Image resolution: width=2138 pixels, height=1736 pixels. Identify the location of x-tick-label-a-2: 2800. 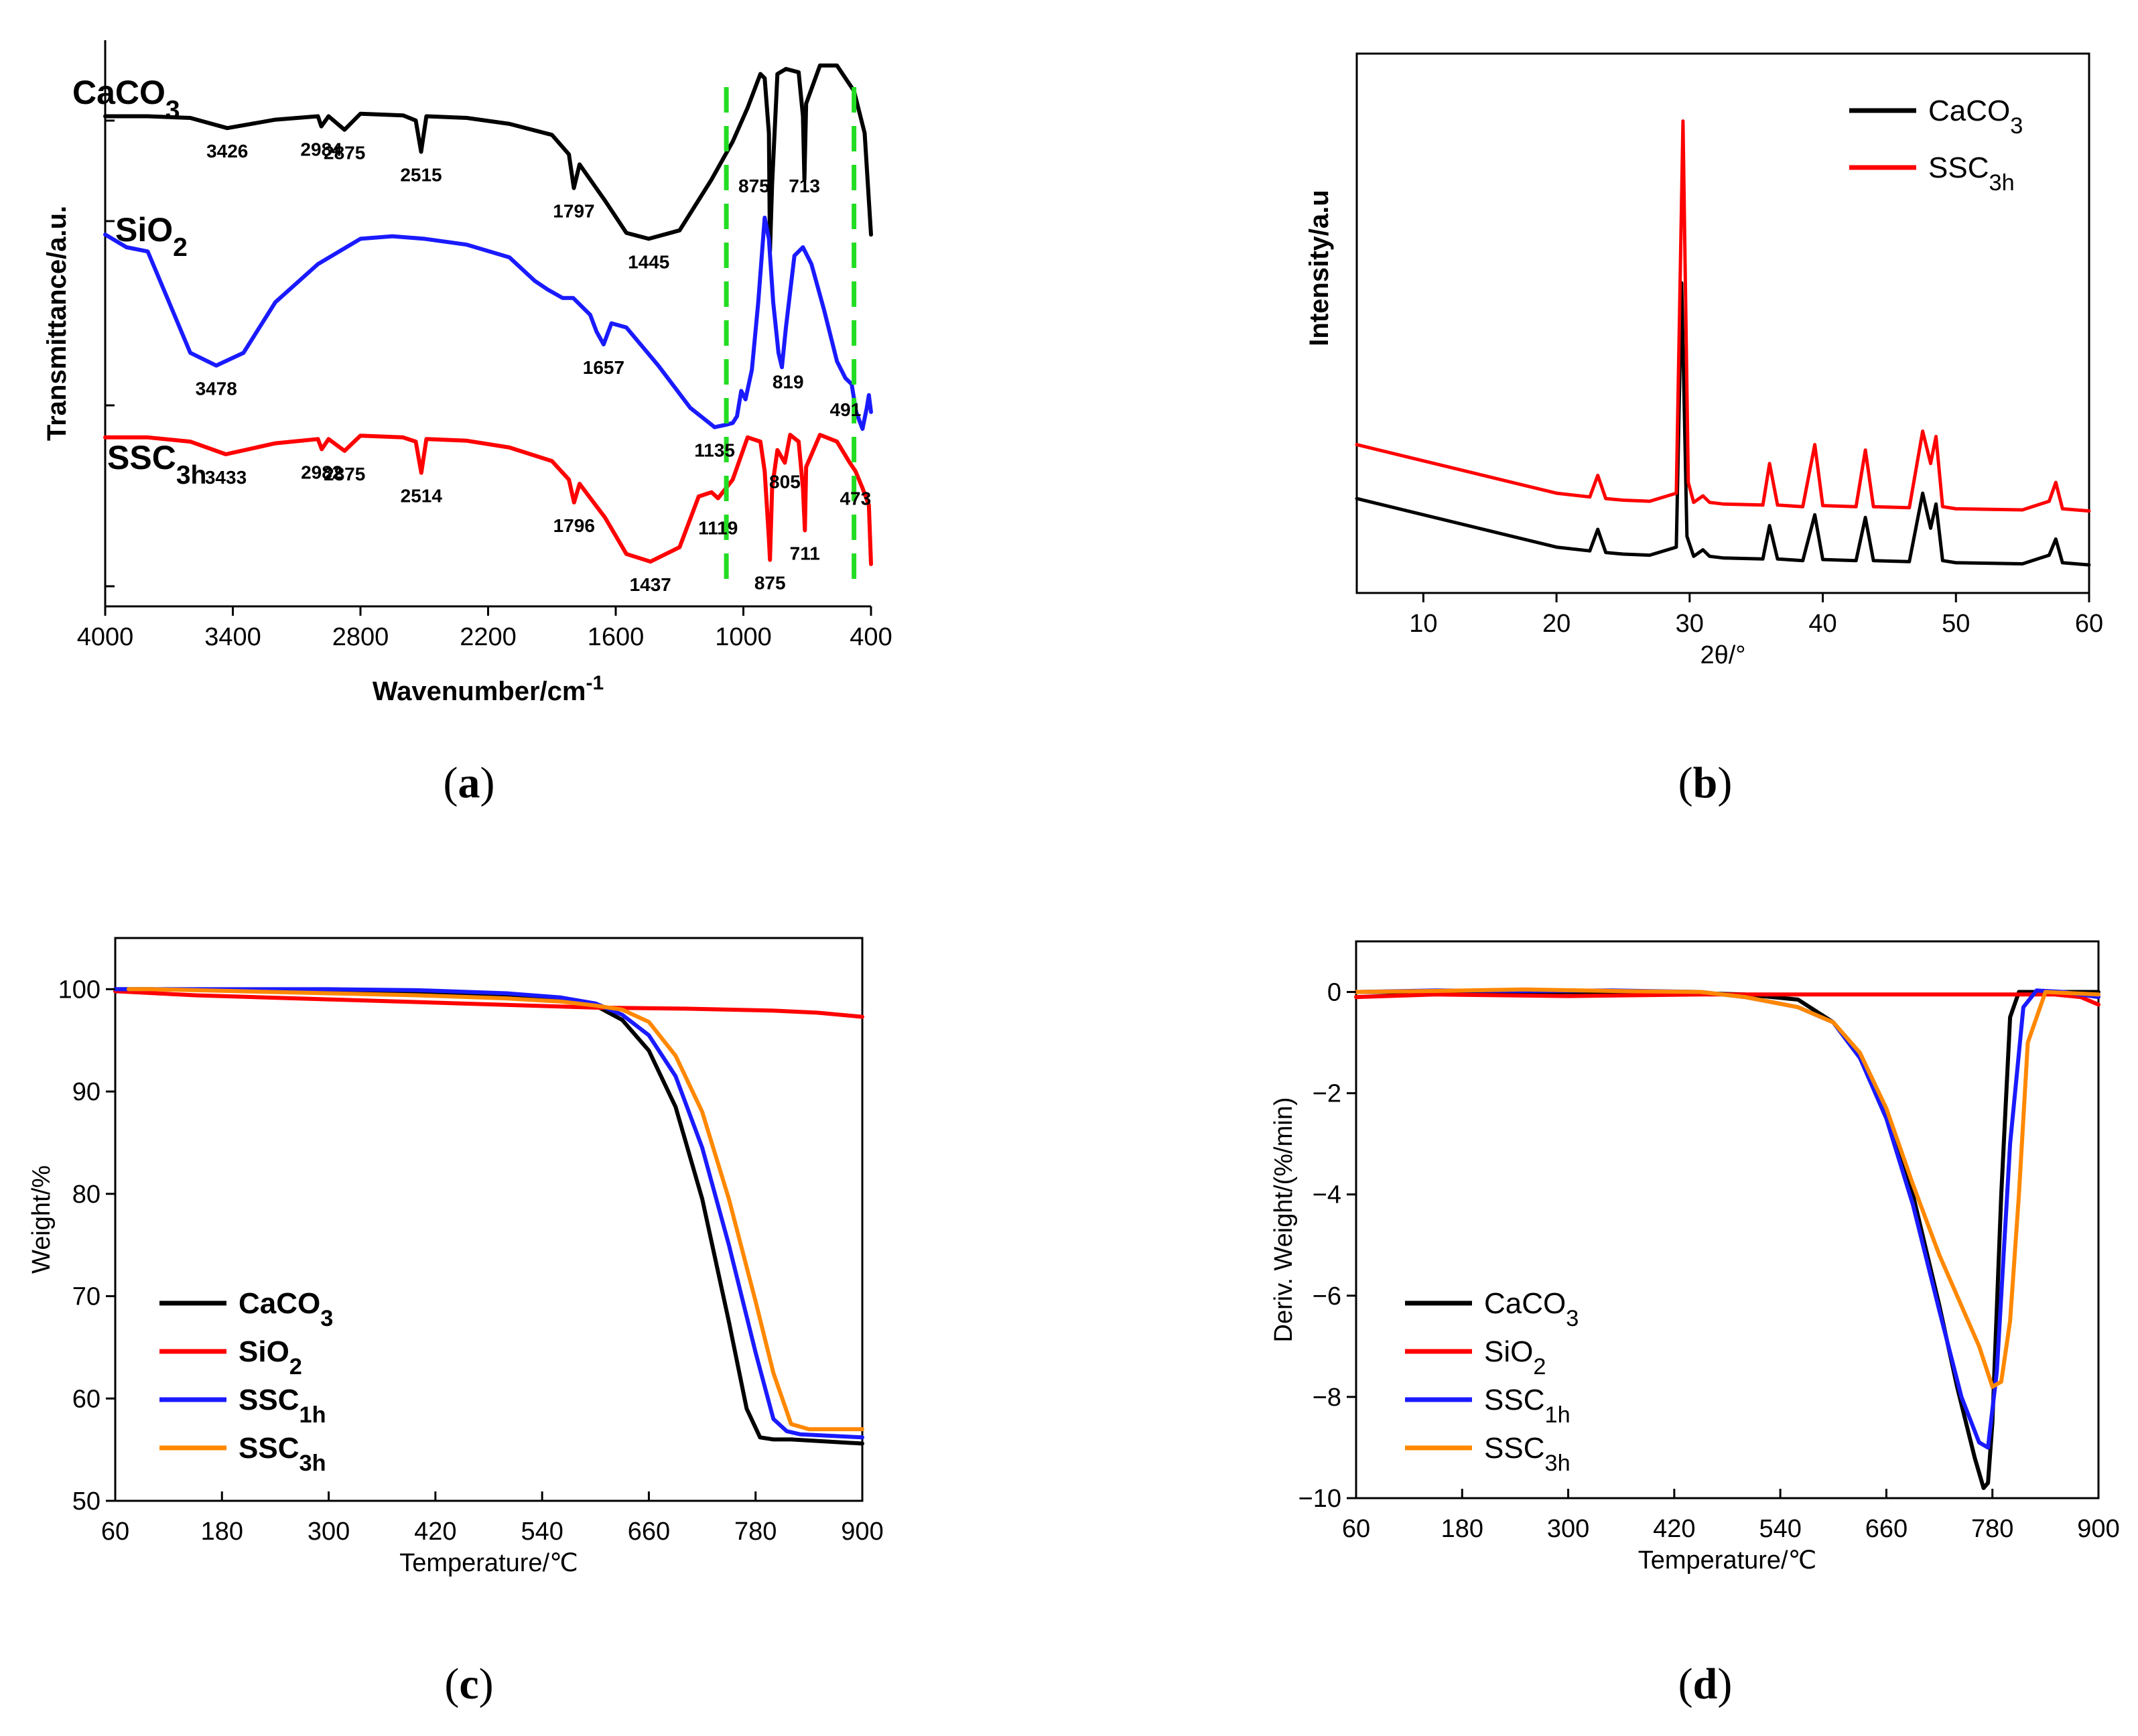
(361, 637).